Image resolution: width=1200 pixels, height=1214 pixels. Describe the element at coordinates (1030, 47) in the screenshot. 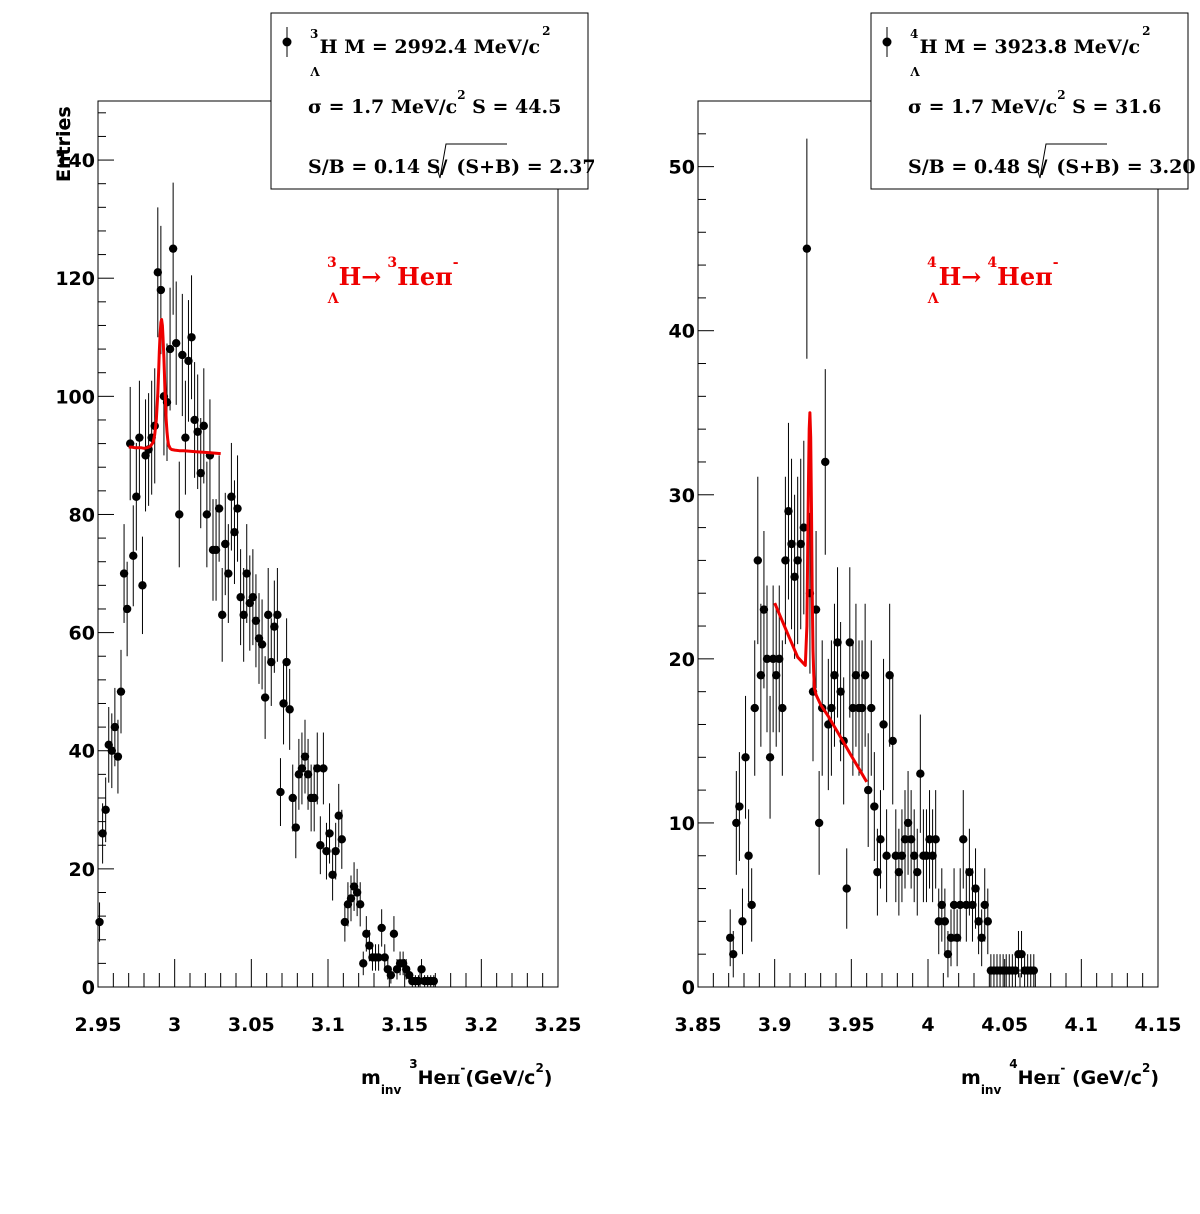

I see `stats-mass: H M = 3923.8 MeV/c` at that location.